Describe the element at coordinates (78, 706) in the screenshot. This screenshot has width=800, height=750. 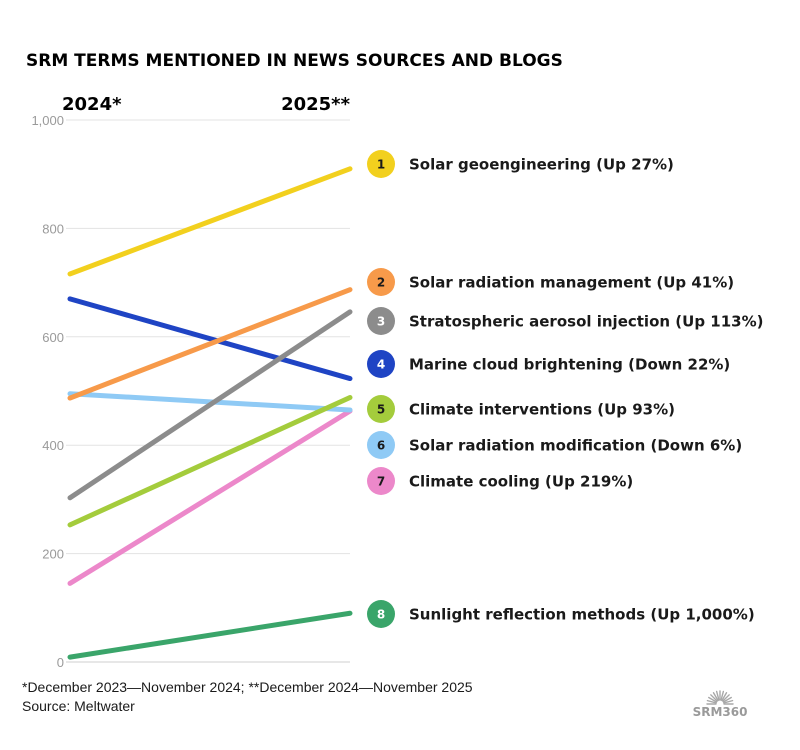
I see `footnote-source: Source: Meltwater` at that location.